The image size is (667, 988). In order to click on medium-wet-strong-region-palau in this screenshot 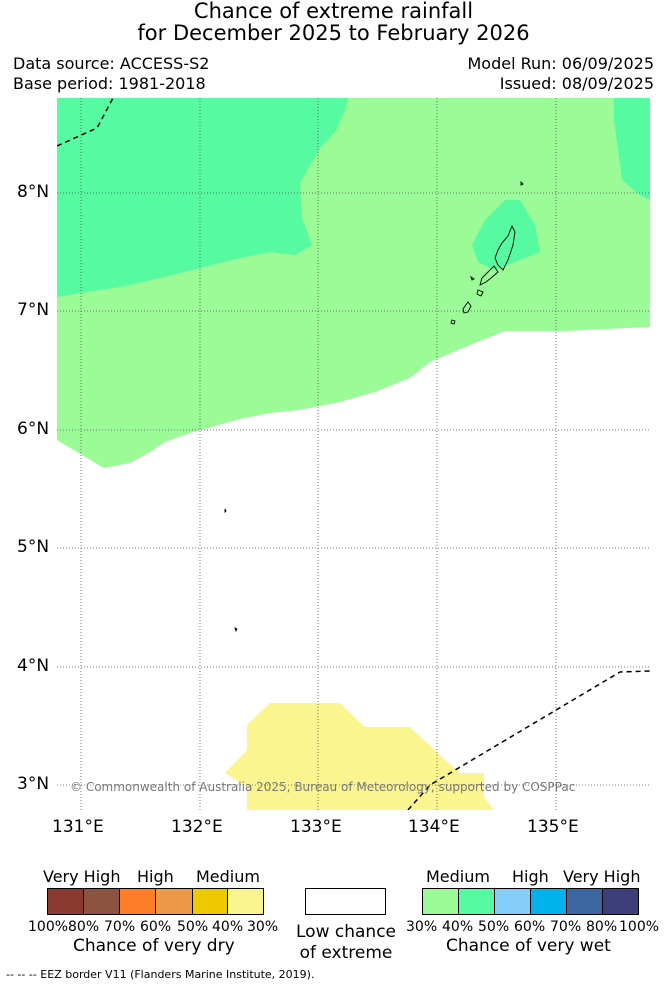, I will do `click(506, 235)`.